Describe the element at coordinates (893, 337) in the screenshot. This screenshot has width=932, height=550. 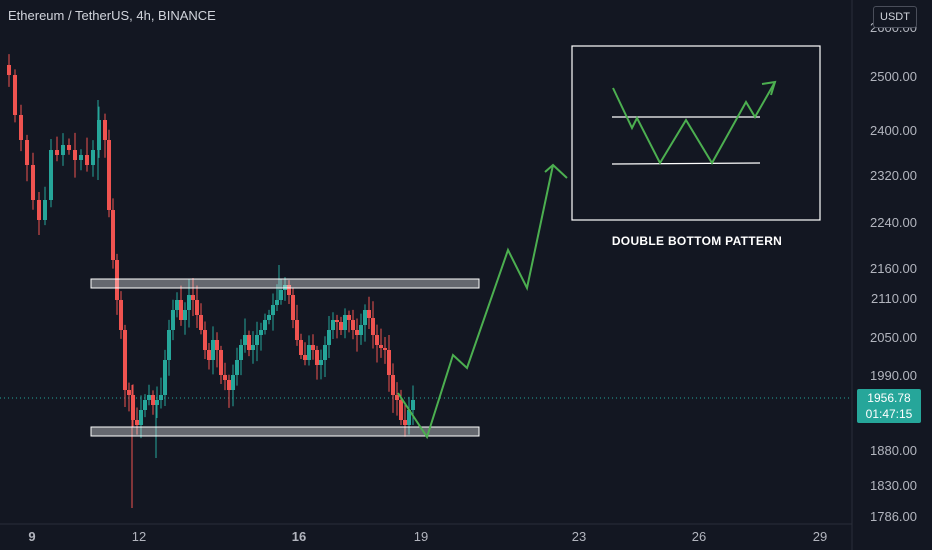
I see `price-tick-label: 2050.00` at that location.